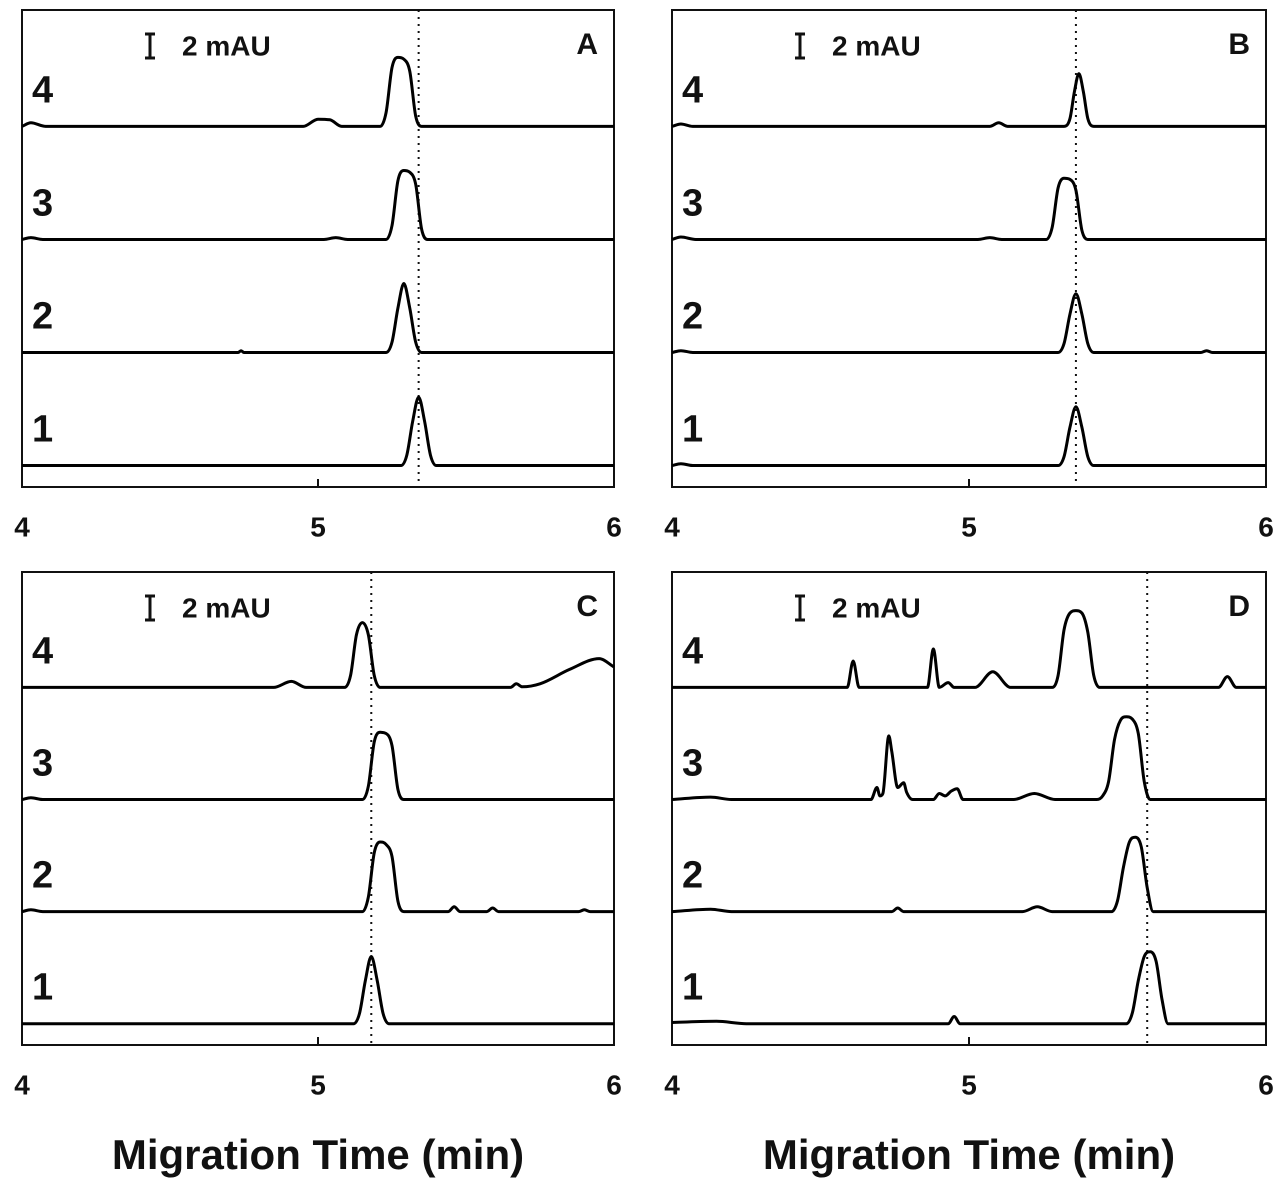 Image resolution: width=1277 pixels, height=1188 pixels. What do you see at coordinates (587, 606) in the screenshot?
I see `panel-label: C` at bounding box center [587, 606].